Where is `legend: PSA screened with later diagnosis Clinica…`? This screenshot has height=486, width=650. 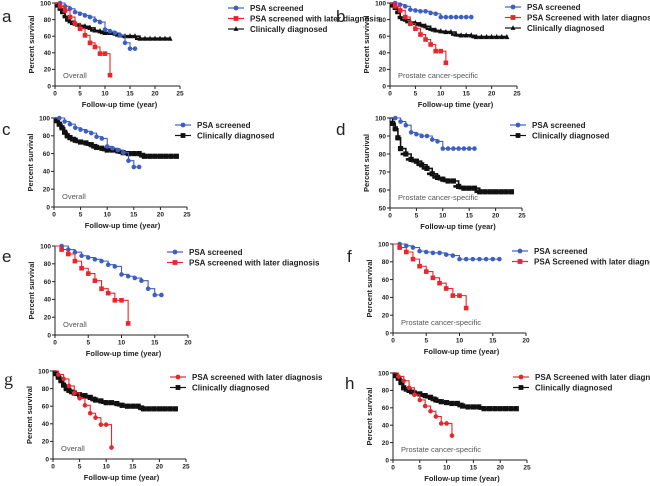 legend: PSA screened with later diagnosis Clinica… is located at coordinates (246, 383).